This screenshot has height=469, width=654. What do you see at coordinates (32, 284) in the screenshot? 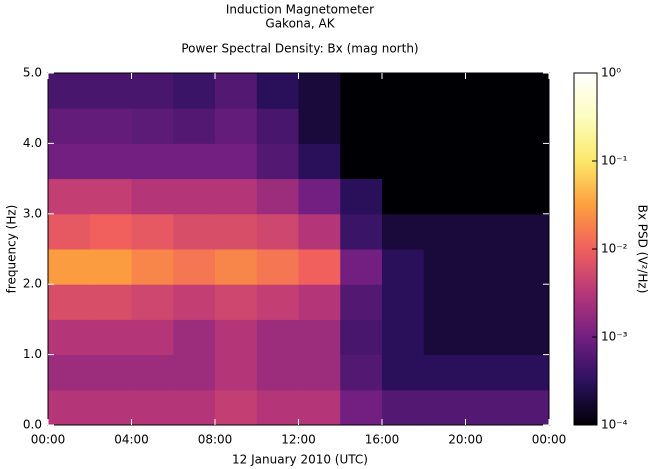
I see `y-tick-label: 2.0` at bounding box center [32, 284].